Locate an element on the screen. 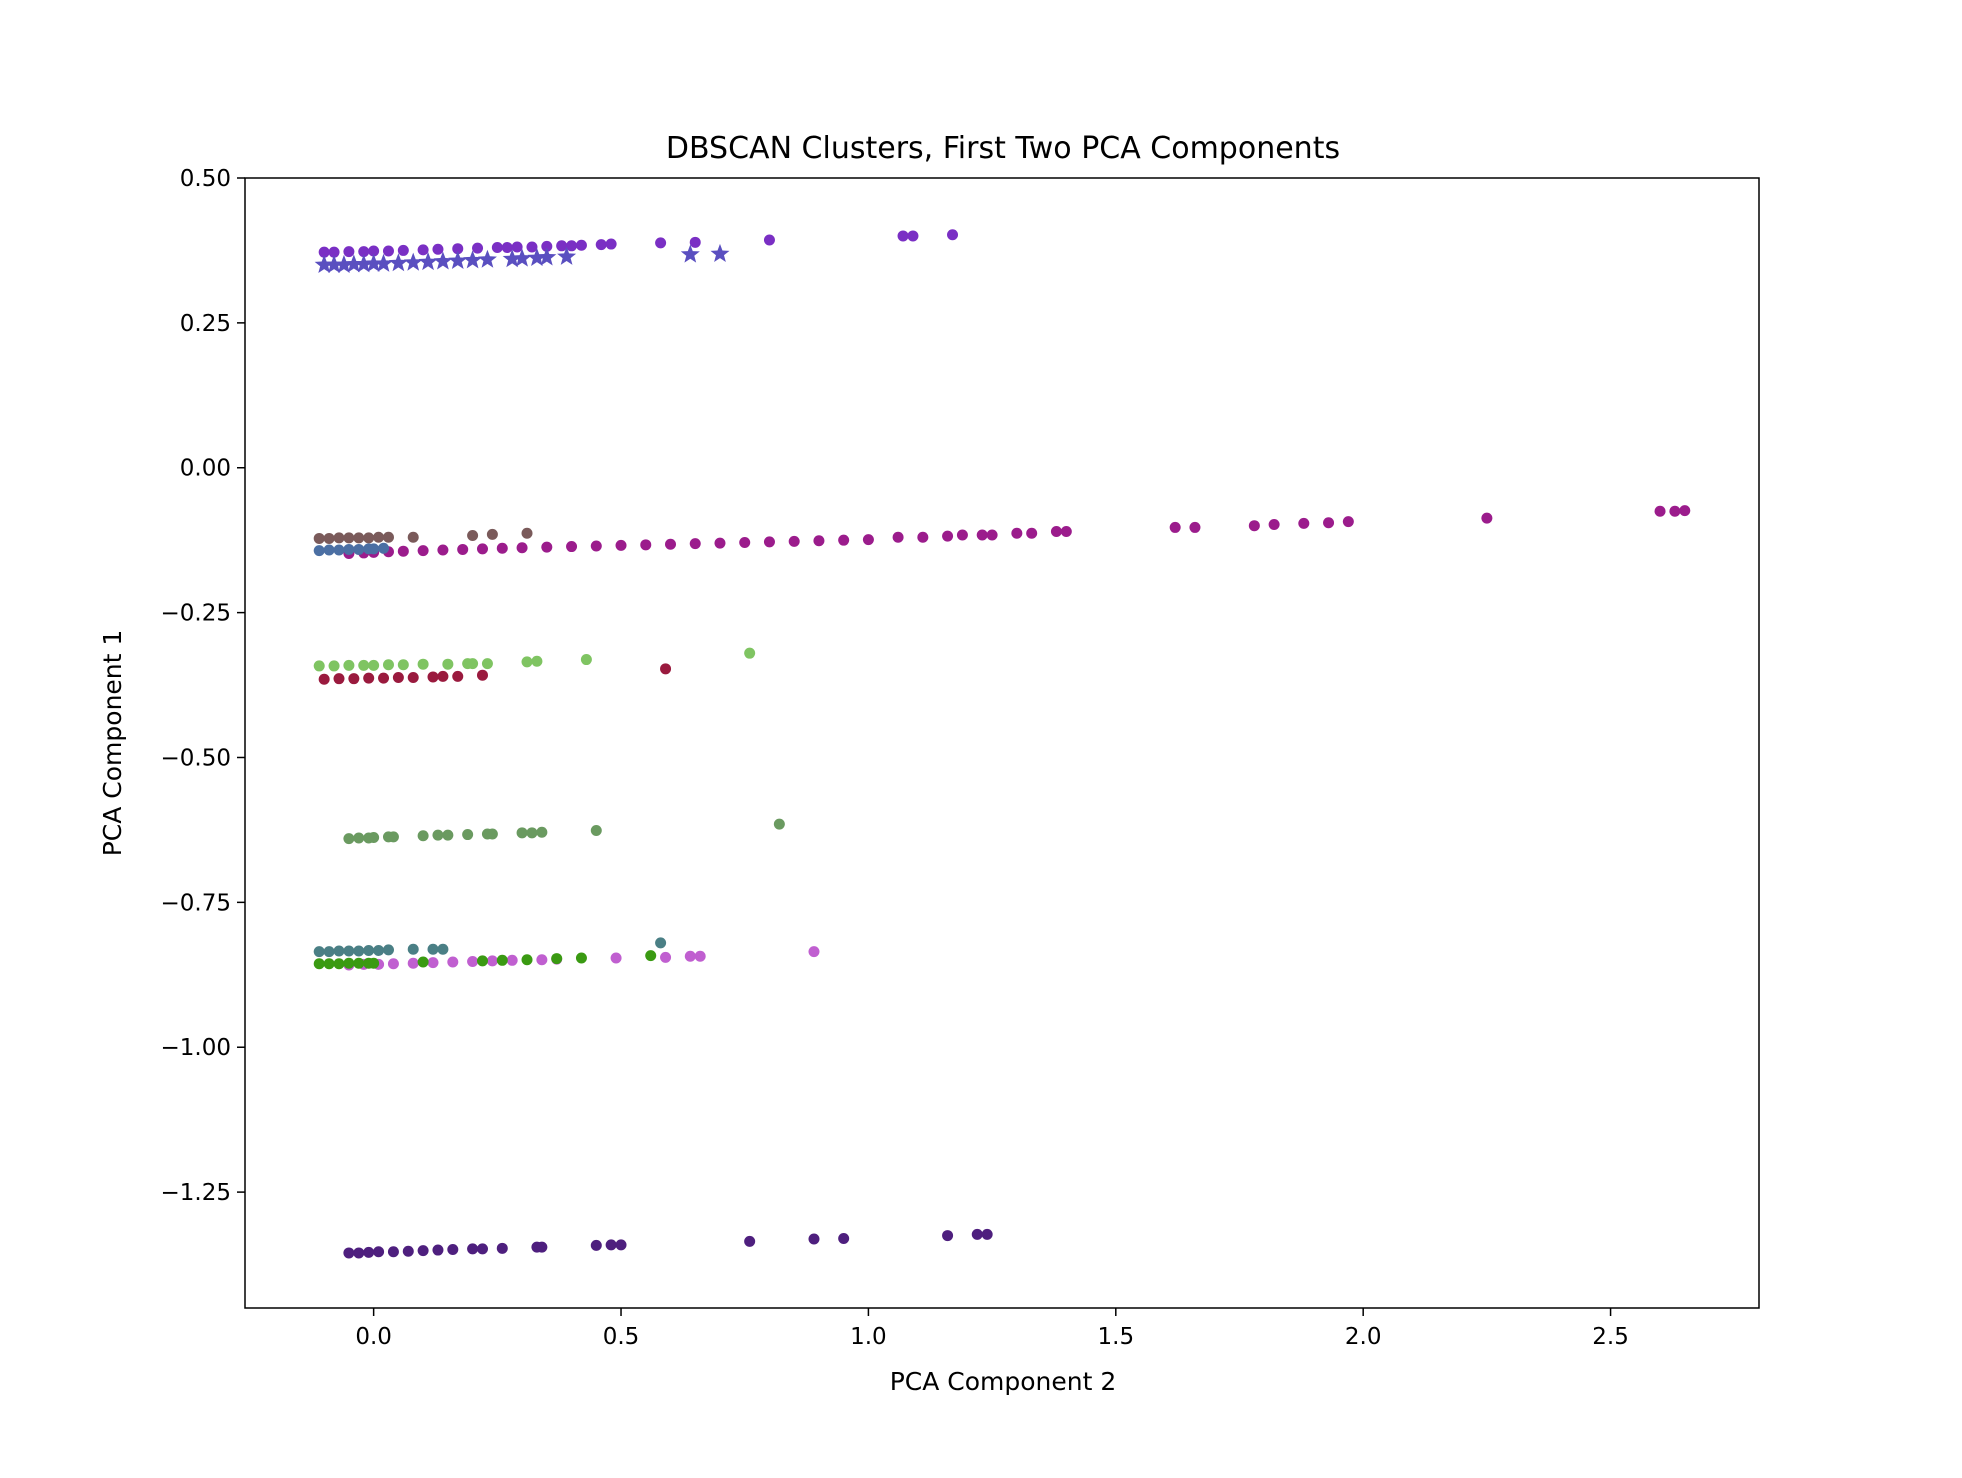 The height and width of the screenshot is (1478, 1962). y-tick-label: −1.00 is located at coordinates (196, 1048).